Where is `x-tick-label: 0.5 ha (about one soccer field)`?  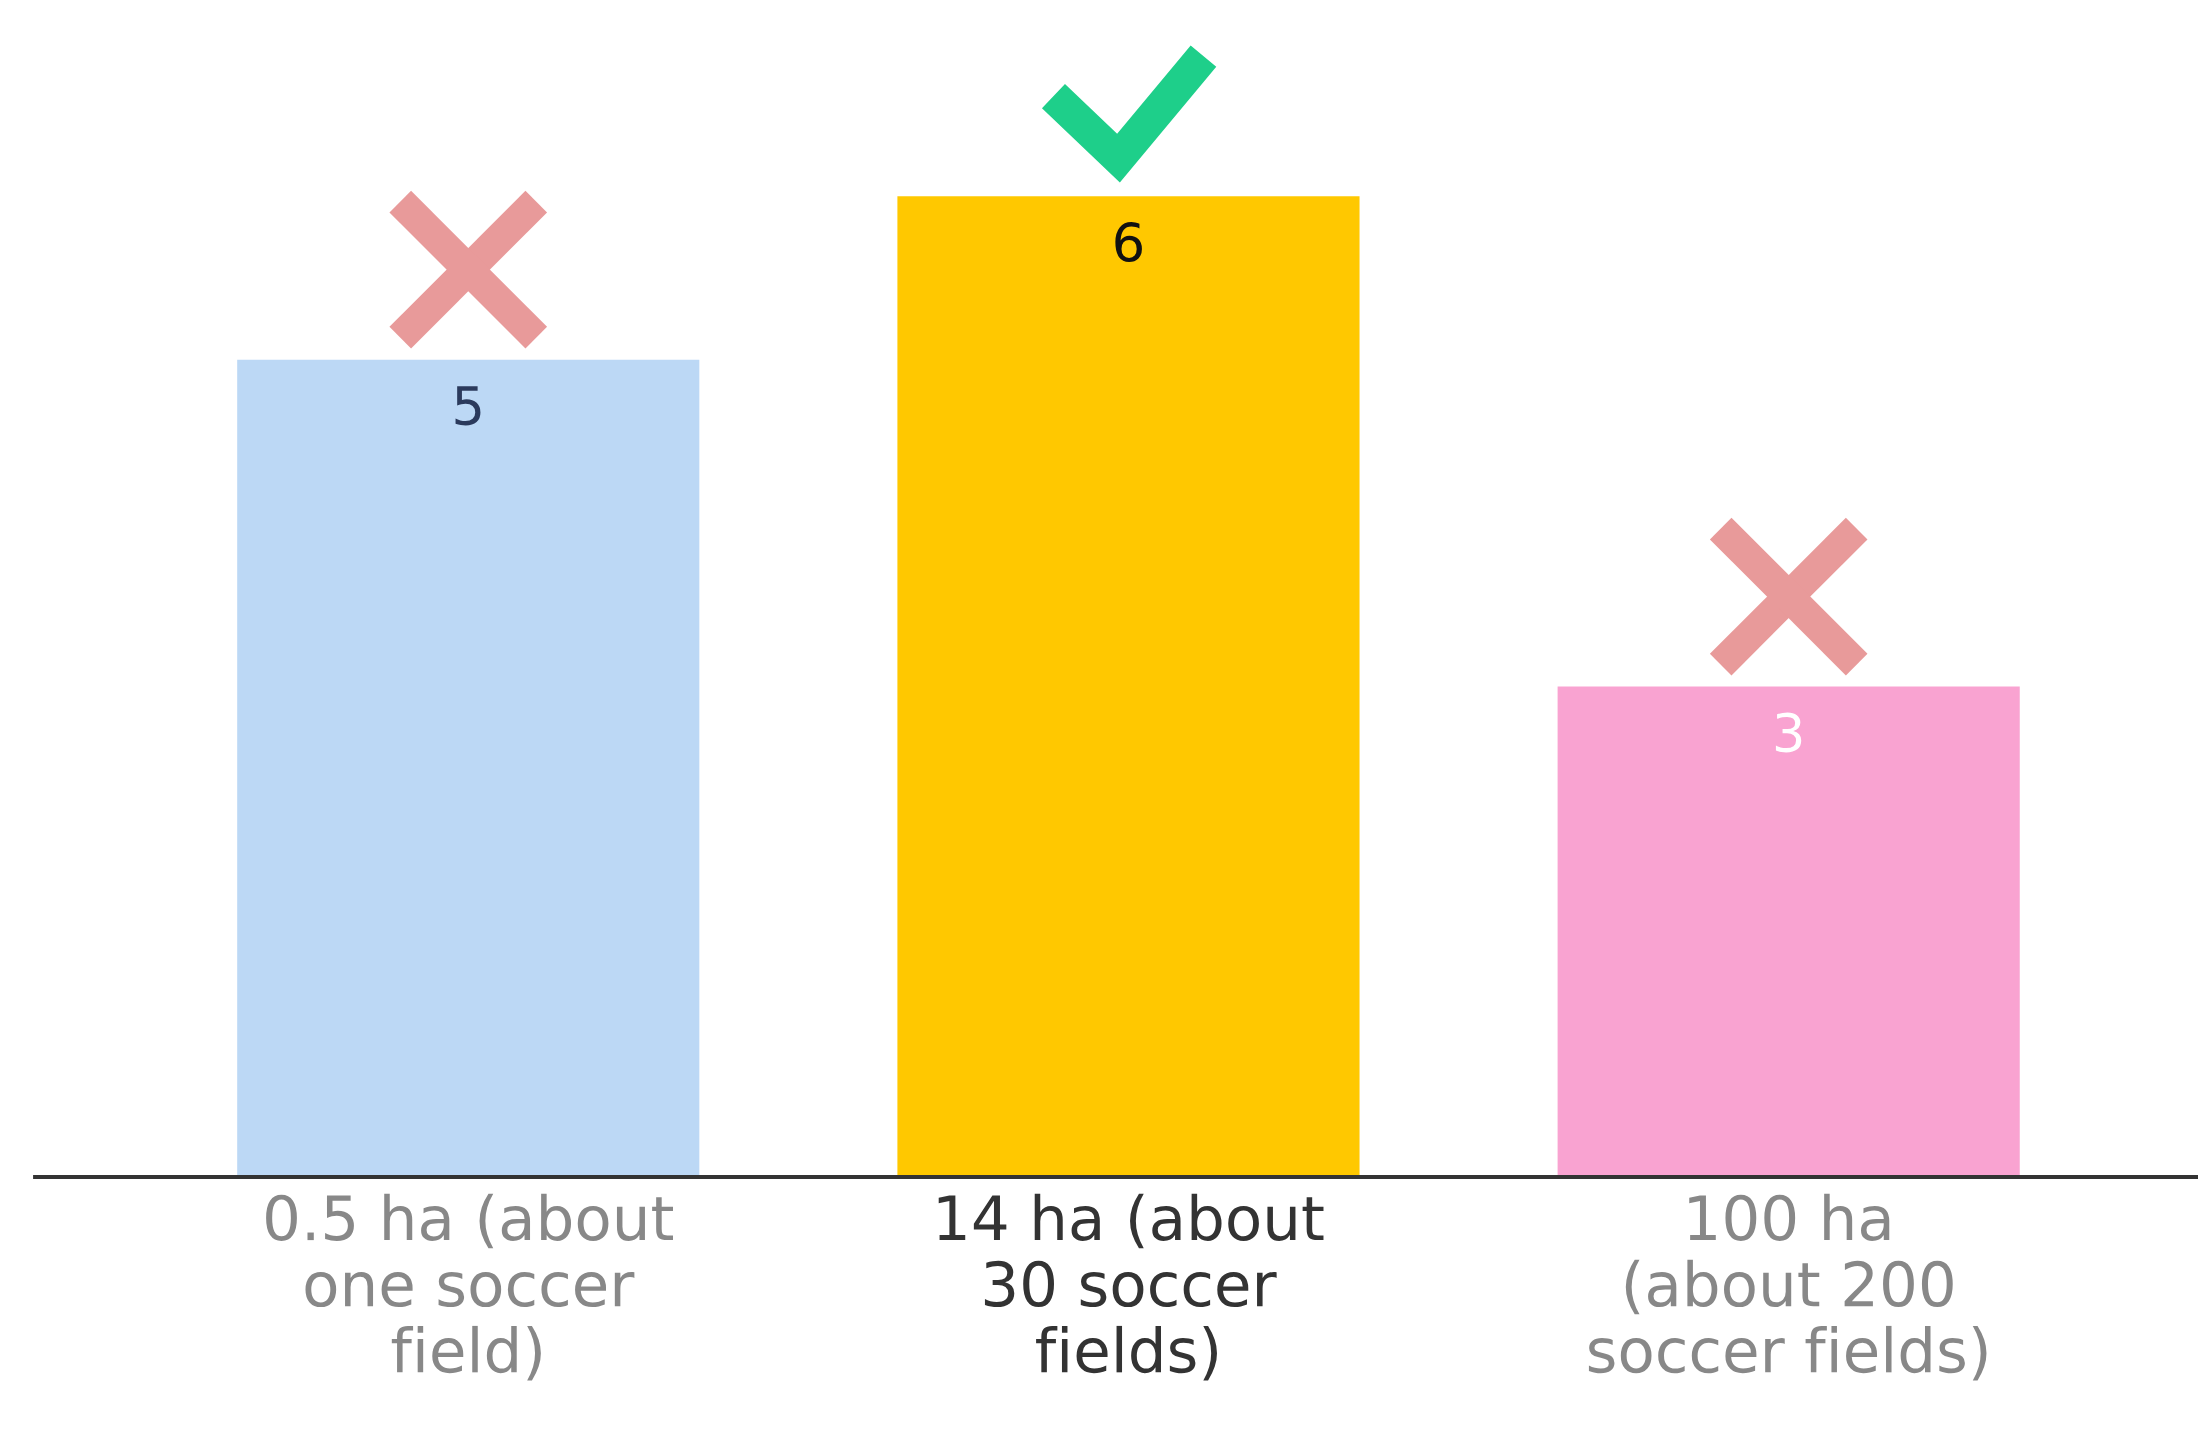 x-tick-label: 0.5 ha (about one soccer field) is located at coordinates (469, 1287).